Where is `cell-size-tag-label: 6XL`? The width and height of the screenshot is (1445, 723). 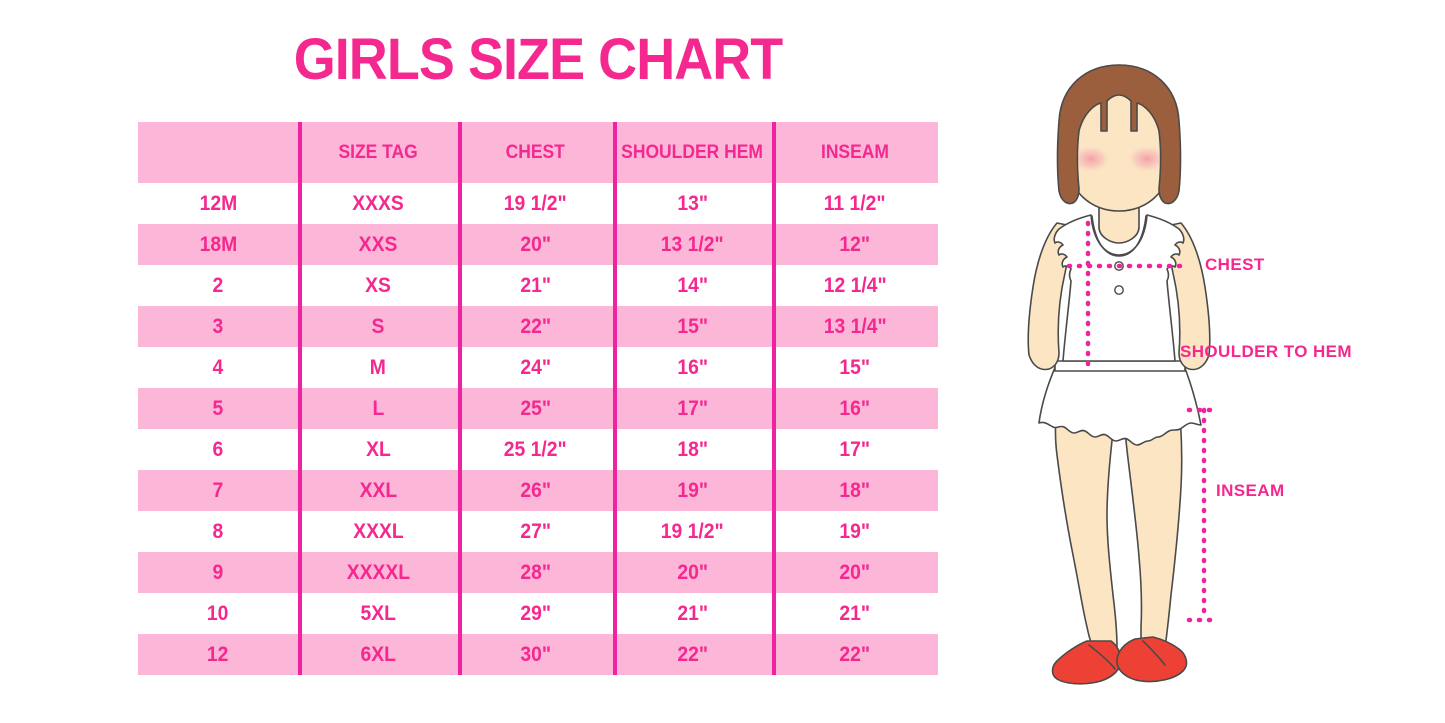
cell-size-tag-label: 6XL is located at coordinates (378, 654).